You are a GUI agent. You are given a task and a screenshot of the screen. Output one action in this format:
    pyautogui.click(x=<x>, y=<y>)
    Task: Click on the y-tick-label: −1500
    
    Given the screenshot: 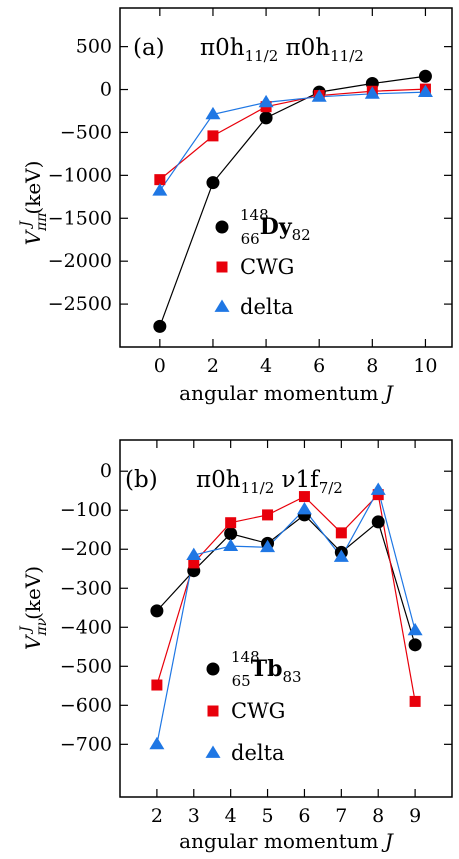 What is the action you would take?
    pyautogui.click(x=80, y=218)
    